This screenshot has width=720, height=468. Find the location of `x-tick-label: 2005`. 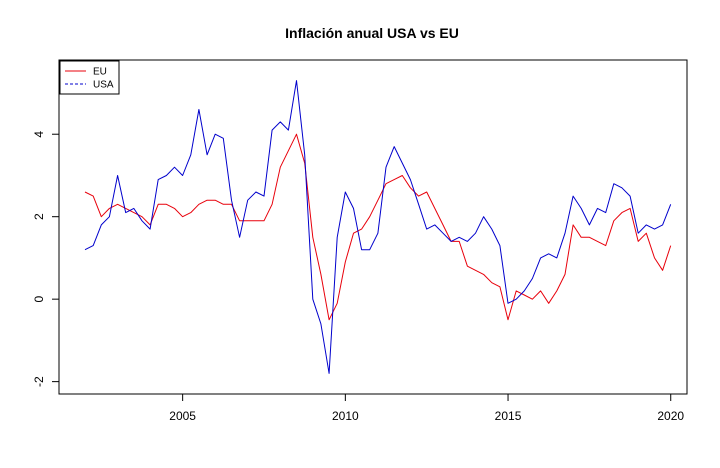

x-tick-label: 2005 is located at coordinates (182, 416).